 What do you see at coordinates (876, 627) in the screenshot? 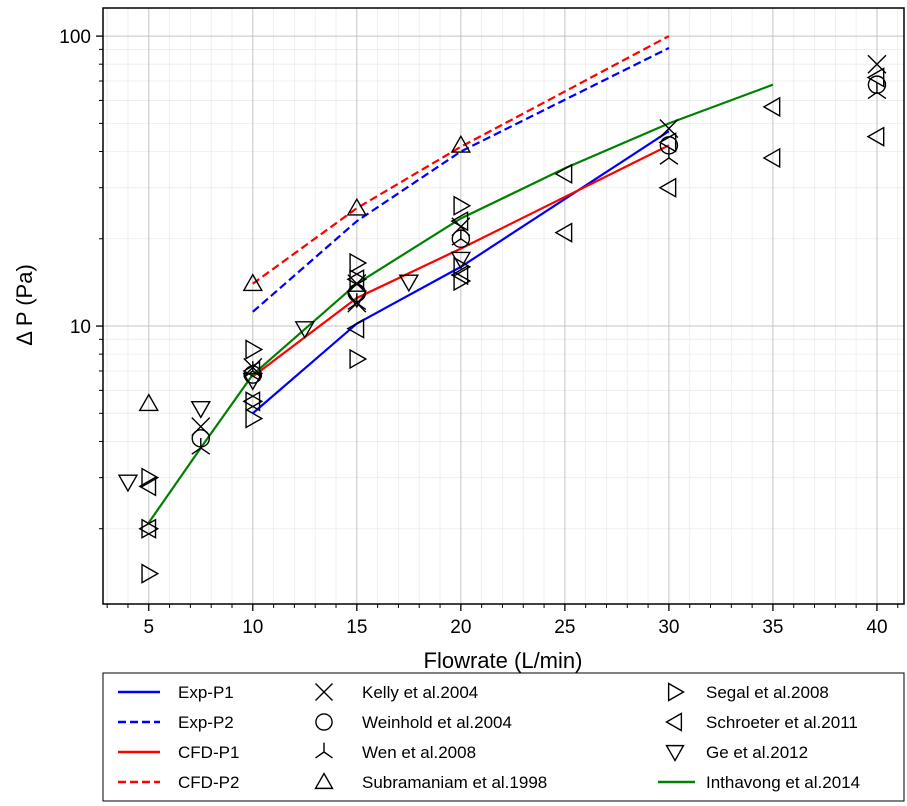
I see `x-tick-label: 40` at bounding box center [876, 627].